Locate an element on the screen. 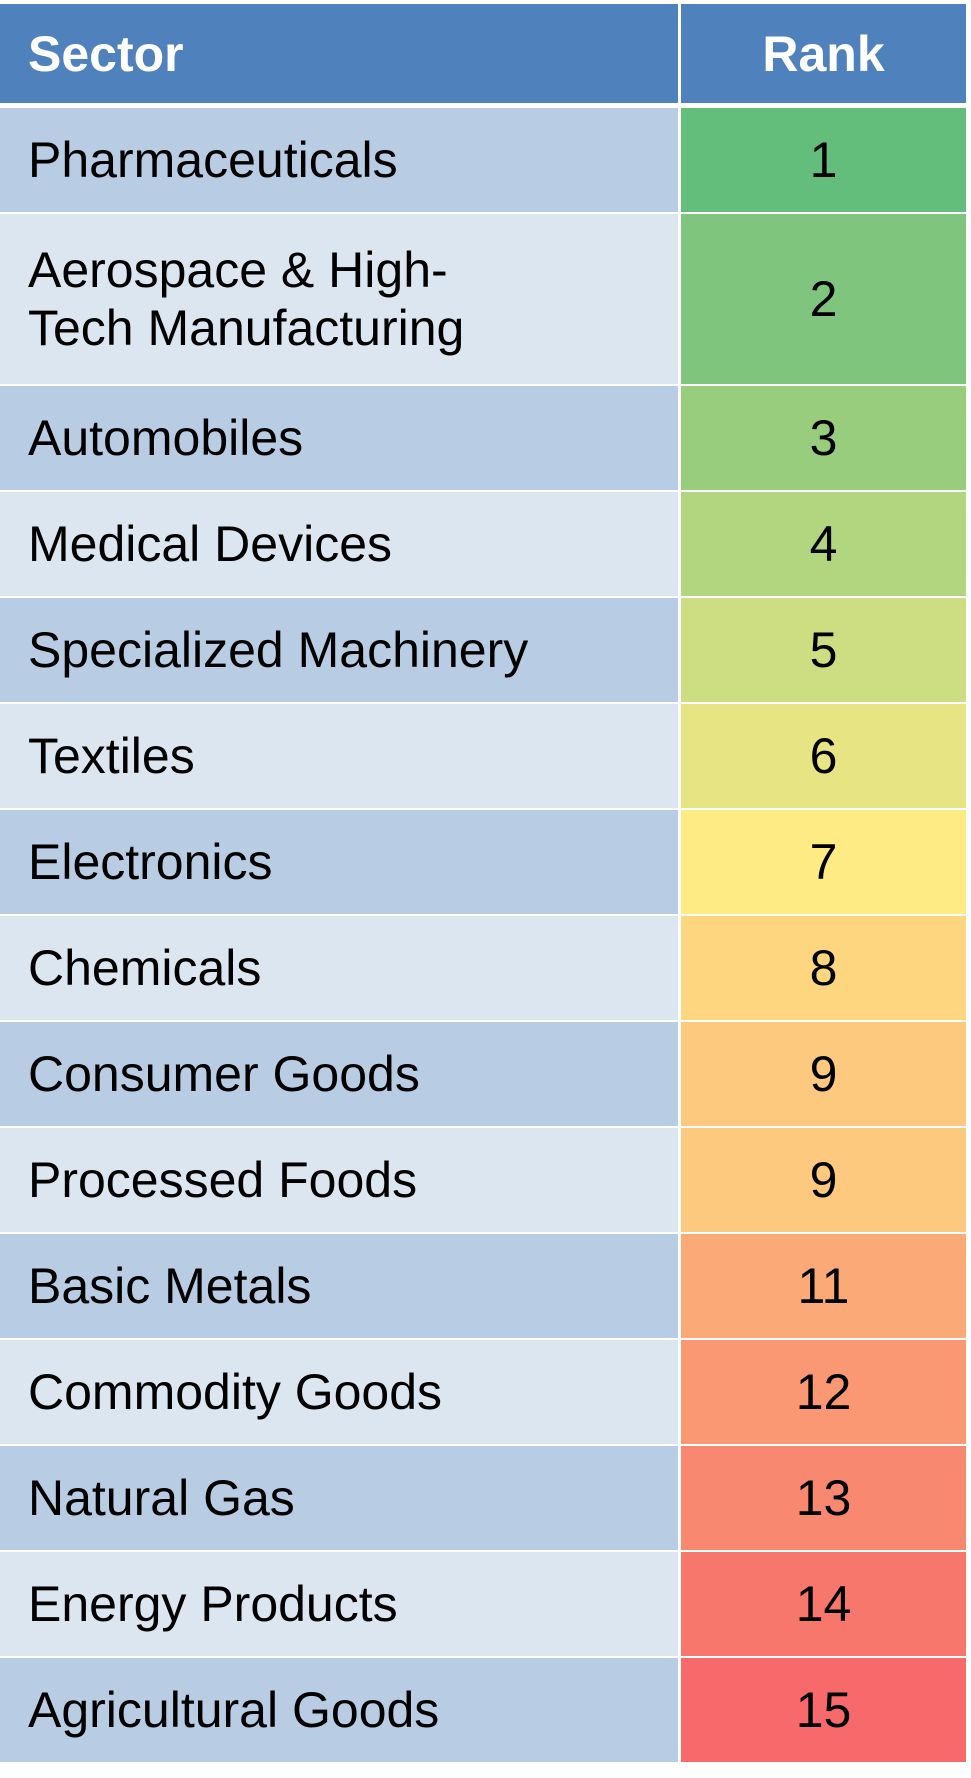 The width and height of the screenshot is (971, 1778). rank-cell: 3 is located at coordinates (823, 438).